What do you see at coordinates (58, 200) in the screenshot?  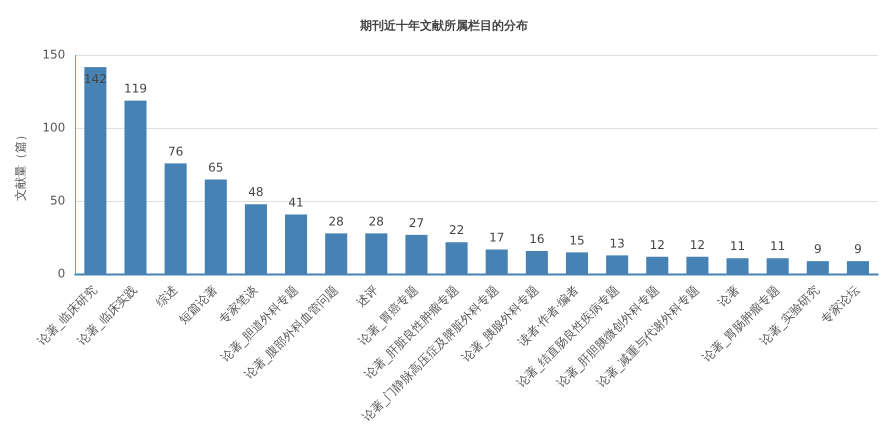 I see `y-tick-label: 50` at bounding box center [58, 200].